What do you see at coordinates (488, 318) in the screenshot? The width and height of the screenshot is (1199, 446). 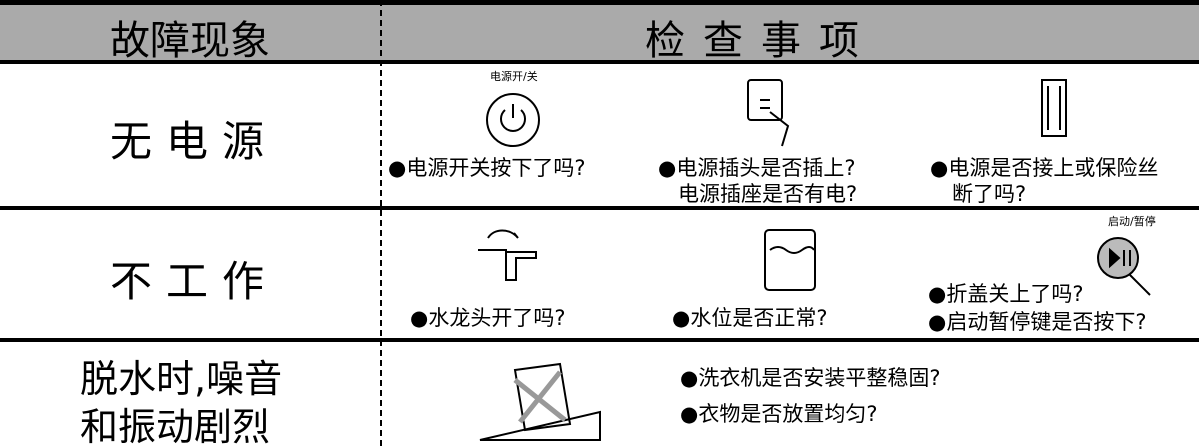 I see `check-text: ●水龙头开了吗?` at bounding box center [488, 318].